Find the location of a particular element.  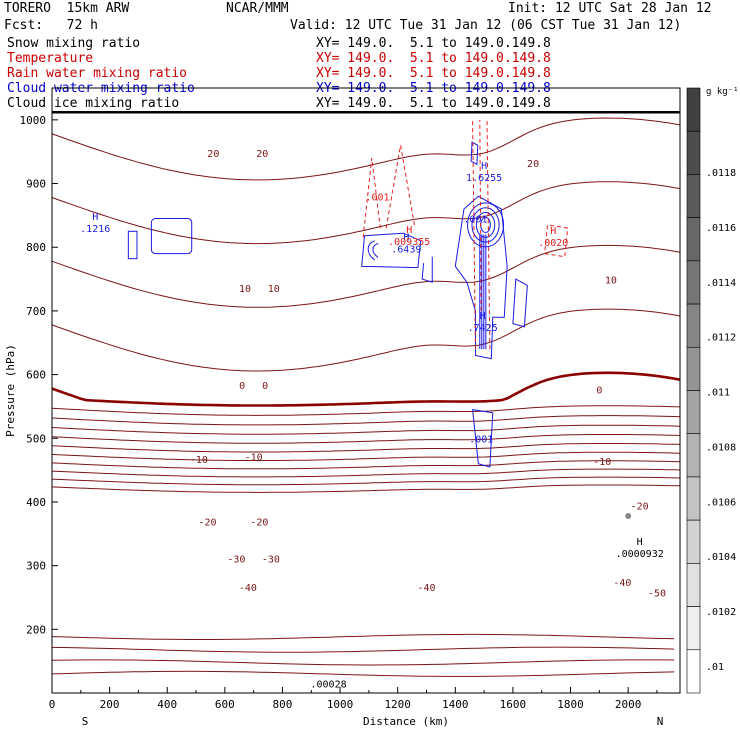

field-xy-temperature: XY= 149.0. 5.1 to 149.0.149.8 is located at coordinates (433, 58).